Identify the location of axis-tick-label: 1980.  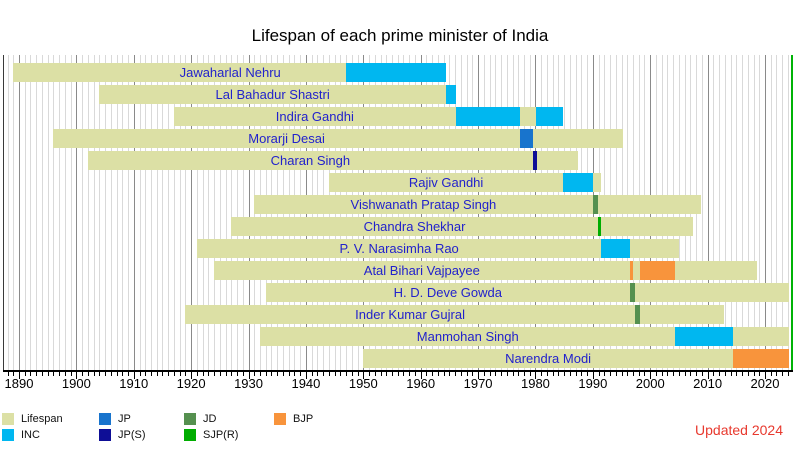
(535, 383).